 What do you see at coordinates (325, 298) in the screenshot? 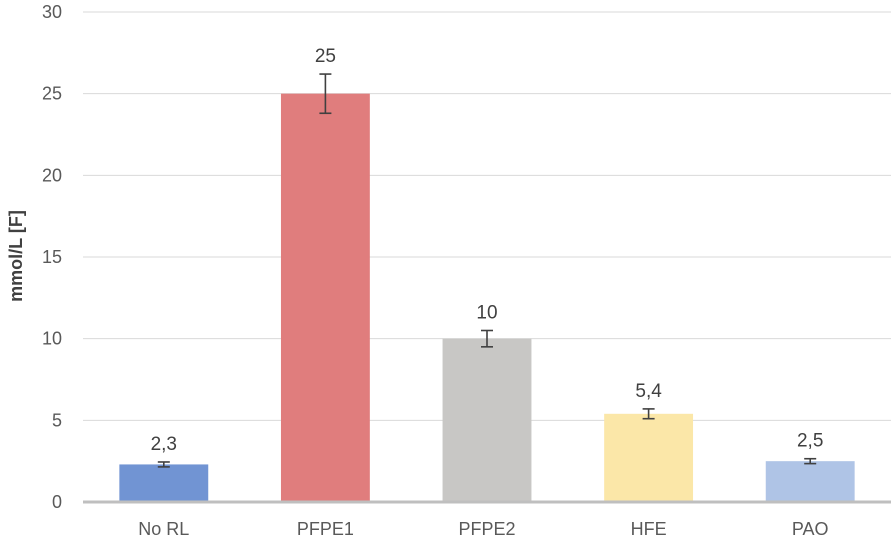
I see `bar-pfpe1` at bounding box center [325, 298].